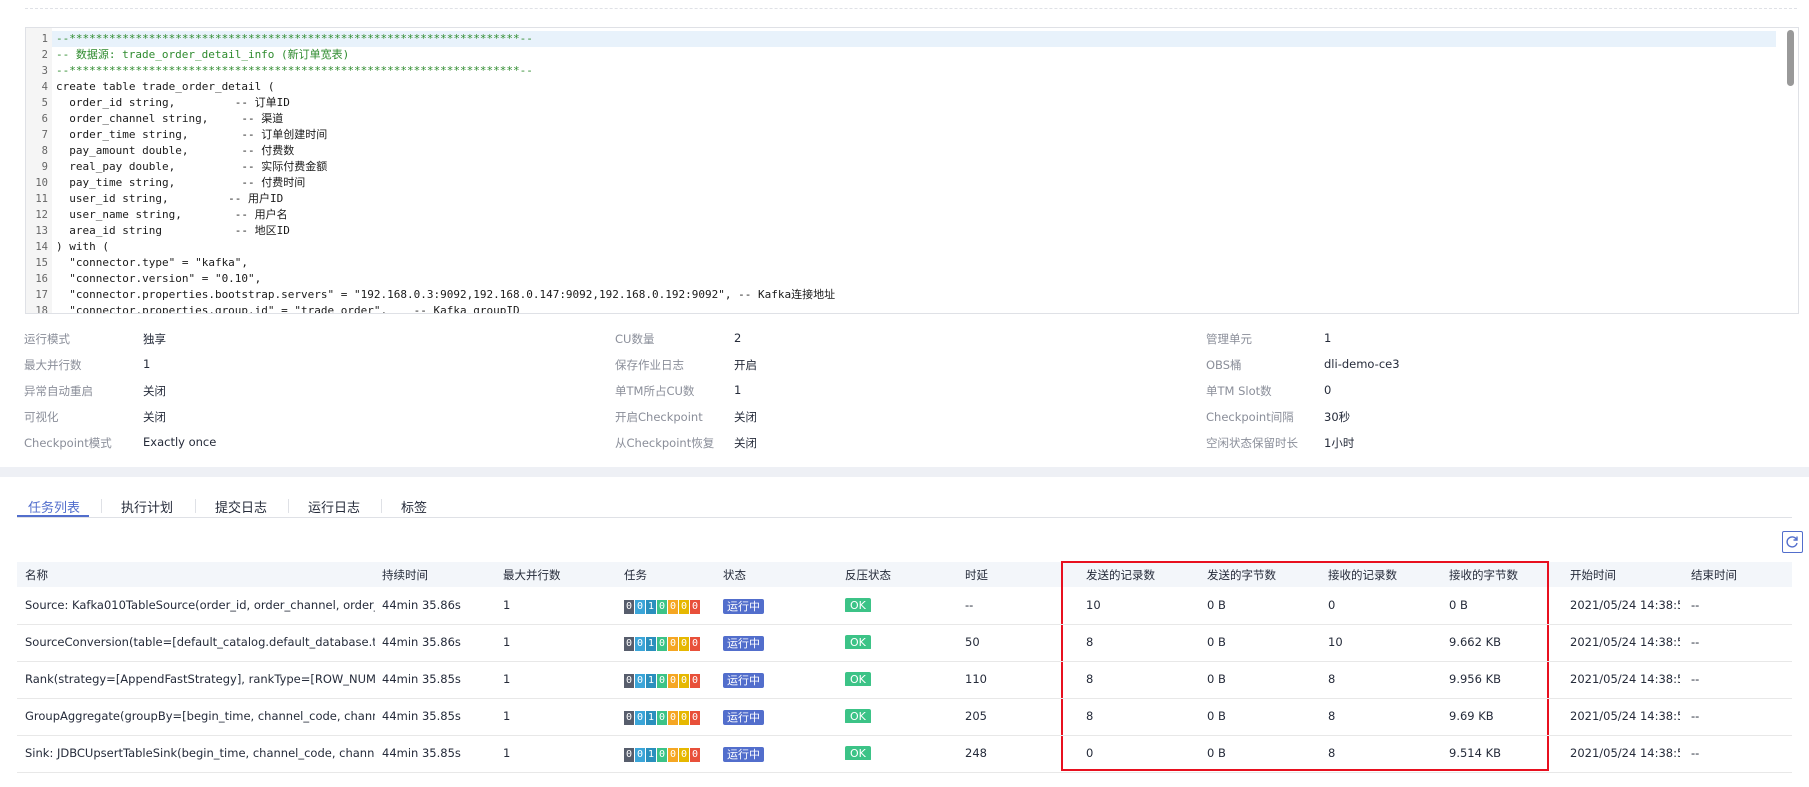  Describe the element at coordinates (1362, 575) in the screenshot. I see `column-header: 接收的记录数` at that location.